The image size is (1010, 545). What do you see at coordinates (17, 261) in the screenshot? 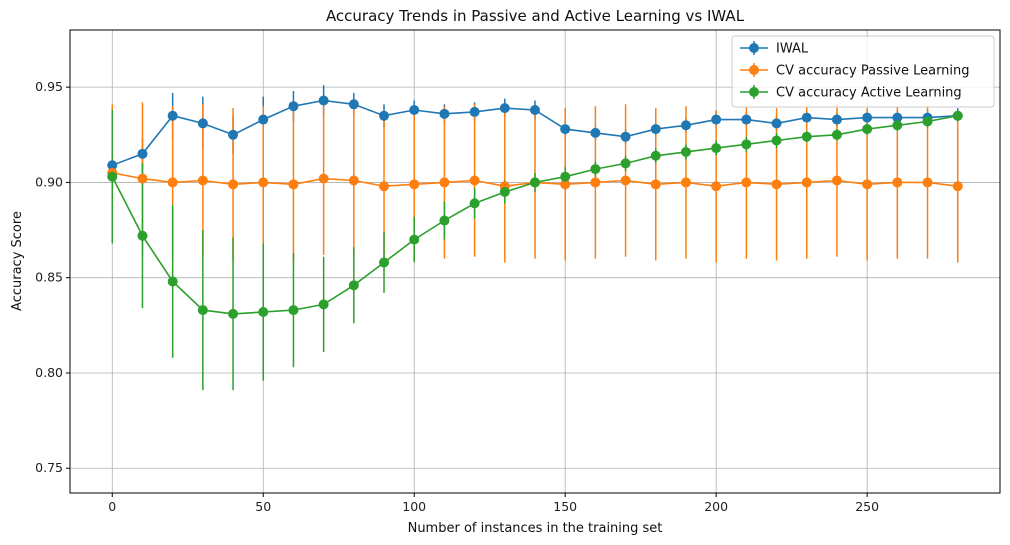
I see `y-axis-title: Accuracy Score` at bounding box center [17, 261].